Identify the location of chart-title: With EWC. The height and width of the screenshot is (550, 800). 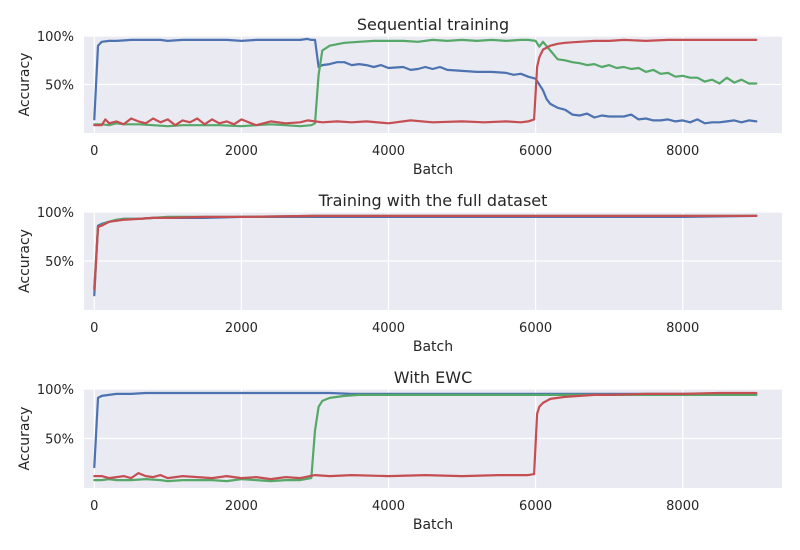
(433, 377).